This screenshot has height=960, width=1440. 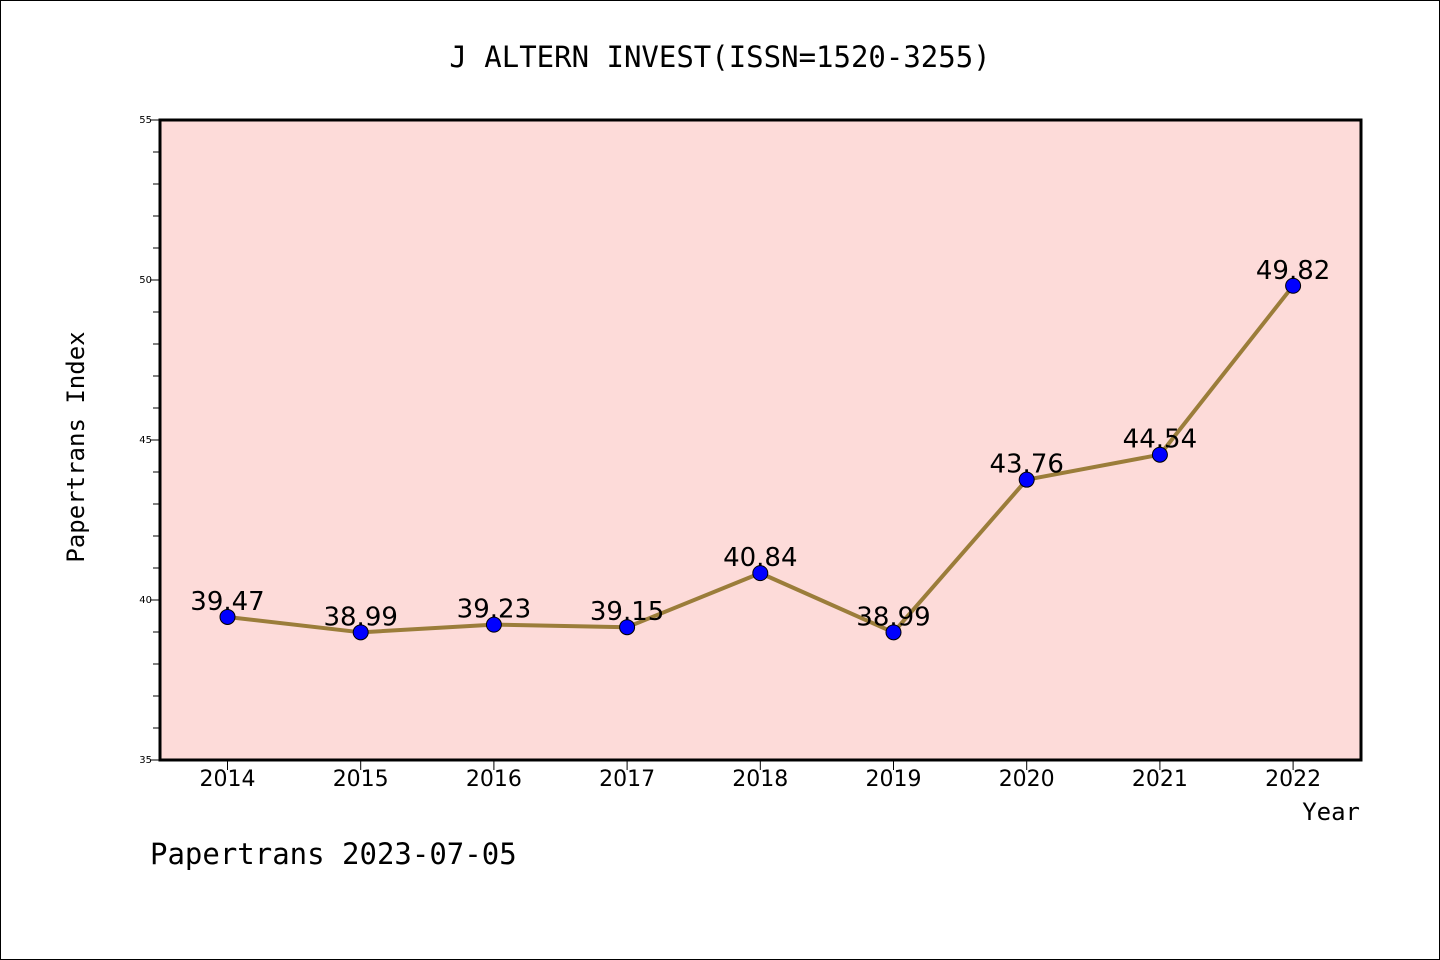 What do you see at coordinates (228, 779) in the screenshot?
I see `x-tick-label: 2014` at bounding box center [228, 779].